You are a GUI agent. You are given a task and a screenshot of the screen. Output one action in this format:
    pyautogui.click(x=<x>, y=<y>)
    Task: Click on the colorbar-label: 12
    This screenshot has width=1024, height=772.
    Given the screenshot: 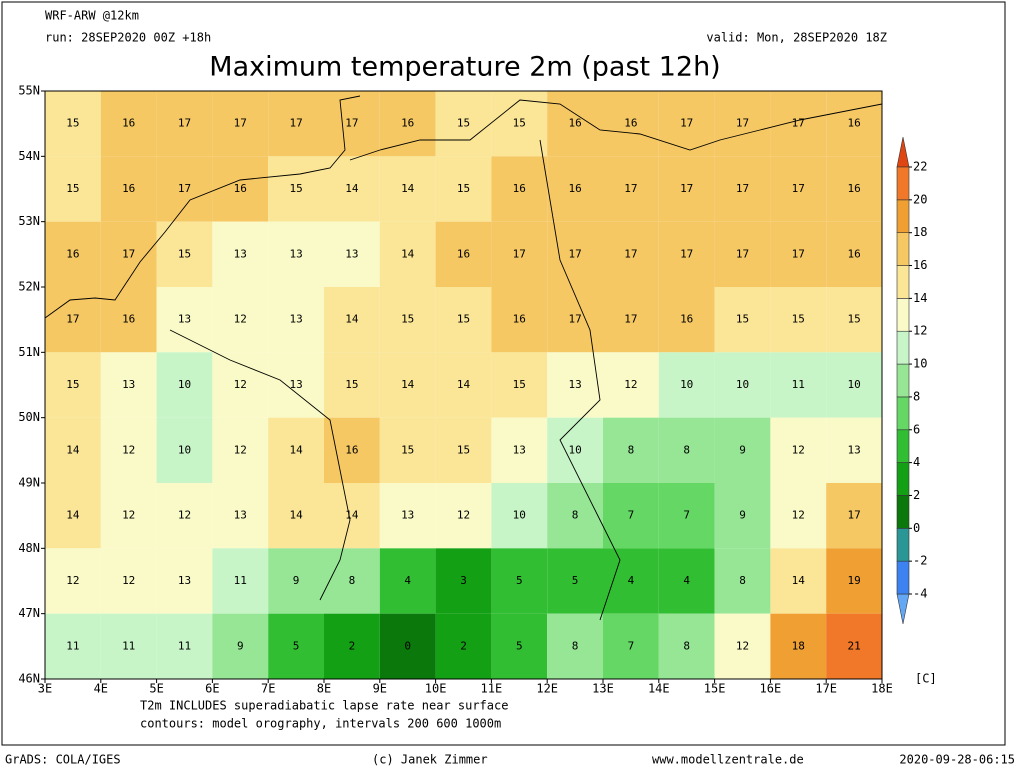 What is the action you would take?
    pyautogui.click(x=920, y=331)
    